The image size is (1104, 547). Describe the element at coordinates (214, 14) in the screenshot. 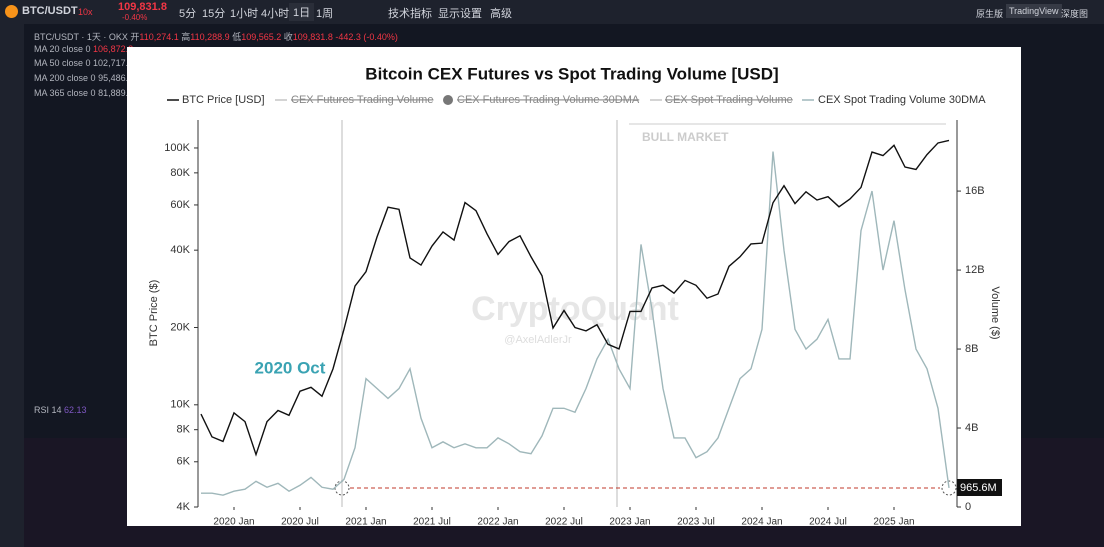

I see `interval: 15分` at that location.